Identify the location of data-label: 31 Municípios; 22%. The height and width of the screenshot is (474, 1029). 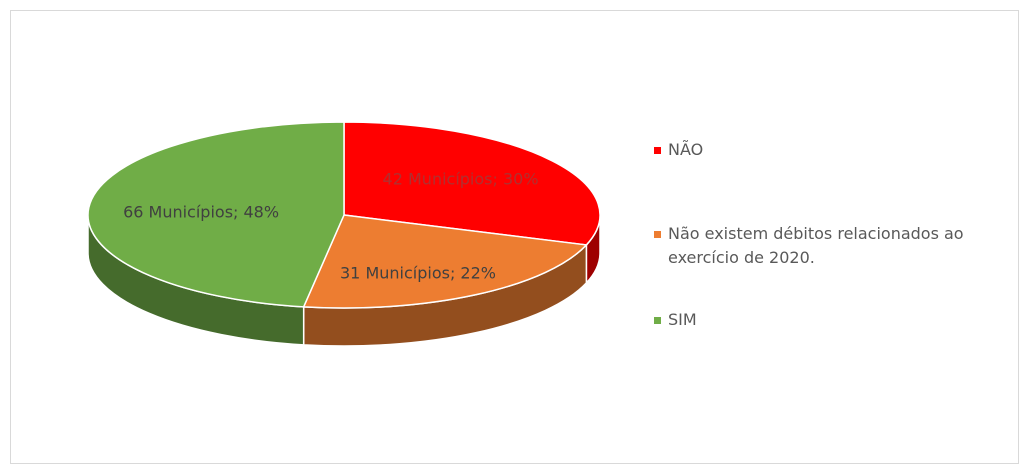
(418, 273).